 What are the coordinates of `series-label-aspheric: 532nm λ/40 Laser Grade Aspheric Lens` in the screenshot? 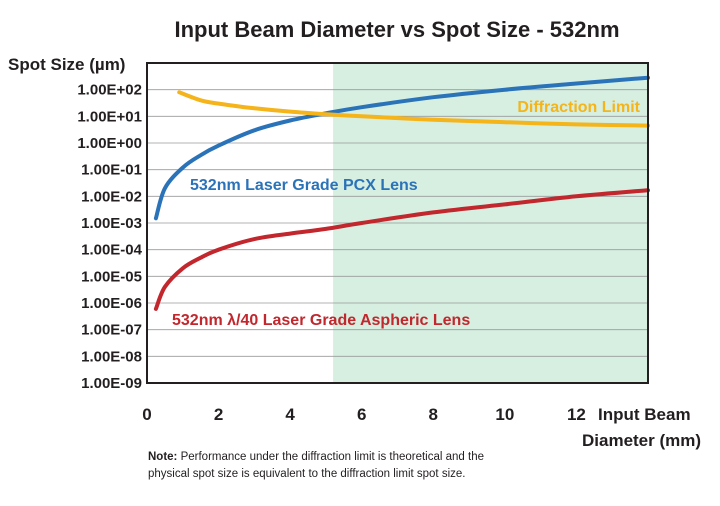 It's located at (321, 320).